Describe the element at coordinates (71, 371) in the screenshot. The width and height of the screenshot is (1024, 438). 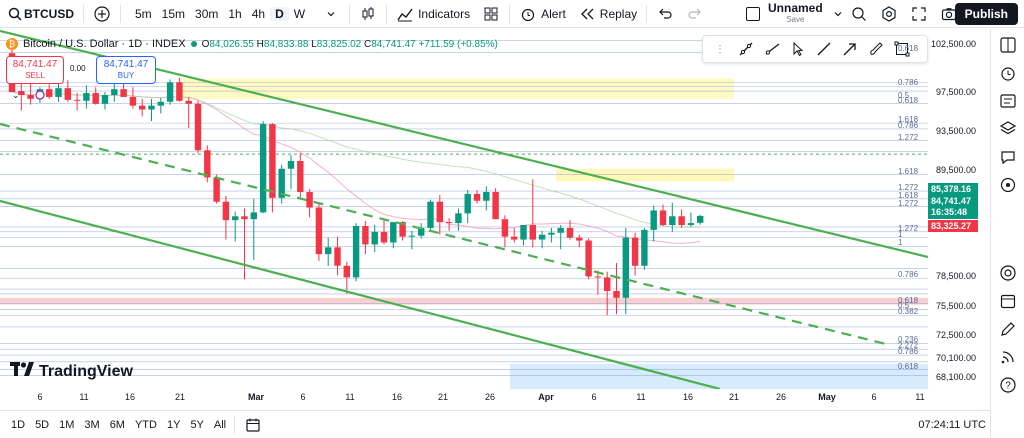
I see `tradingview-logo: TradingView` at that location.